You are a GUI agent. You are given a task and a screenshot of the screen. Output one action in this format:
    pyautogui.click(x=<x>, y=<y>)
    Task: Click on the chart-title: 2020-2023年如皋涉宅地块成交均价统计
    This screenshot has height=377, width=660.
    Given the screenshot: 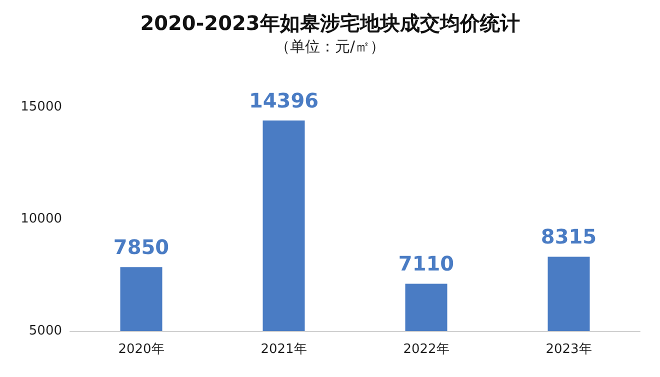 What is the action you would take?
    pyautogui.click(x=330, y=23)
    